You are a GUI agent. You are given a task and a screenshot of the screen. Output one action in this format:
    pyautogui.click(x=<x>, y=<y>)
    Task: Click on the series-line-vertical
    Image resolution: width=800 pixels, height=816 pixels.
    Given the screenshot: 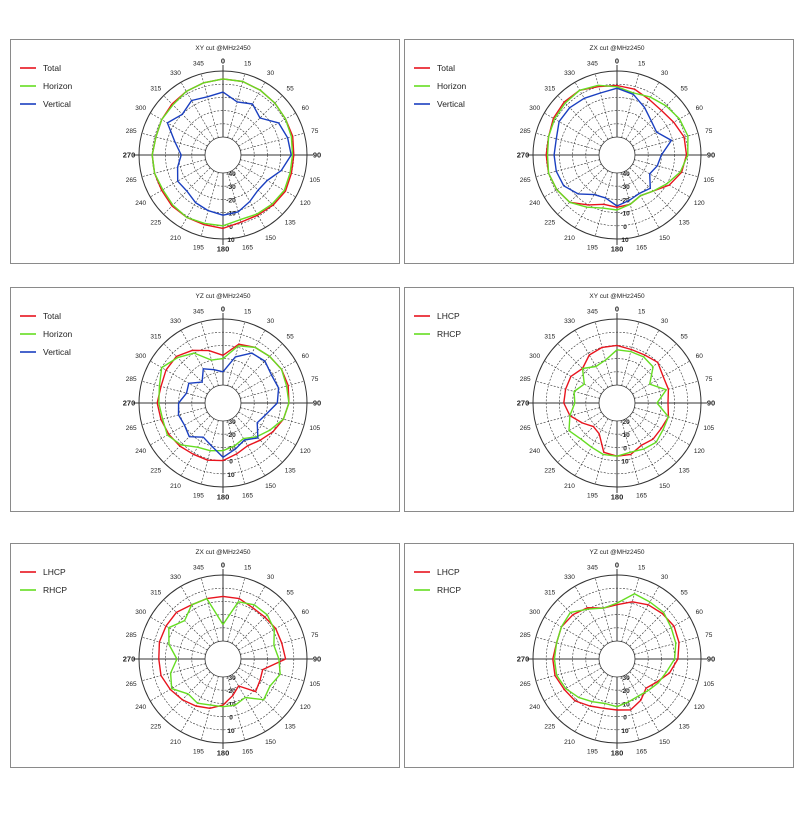 What is the action you would take?
    pyautogui.click(x=228, y=405)
    